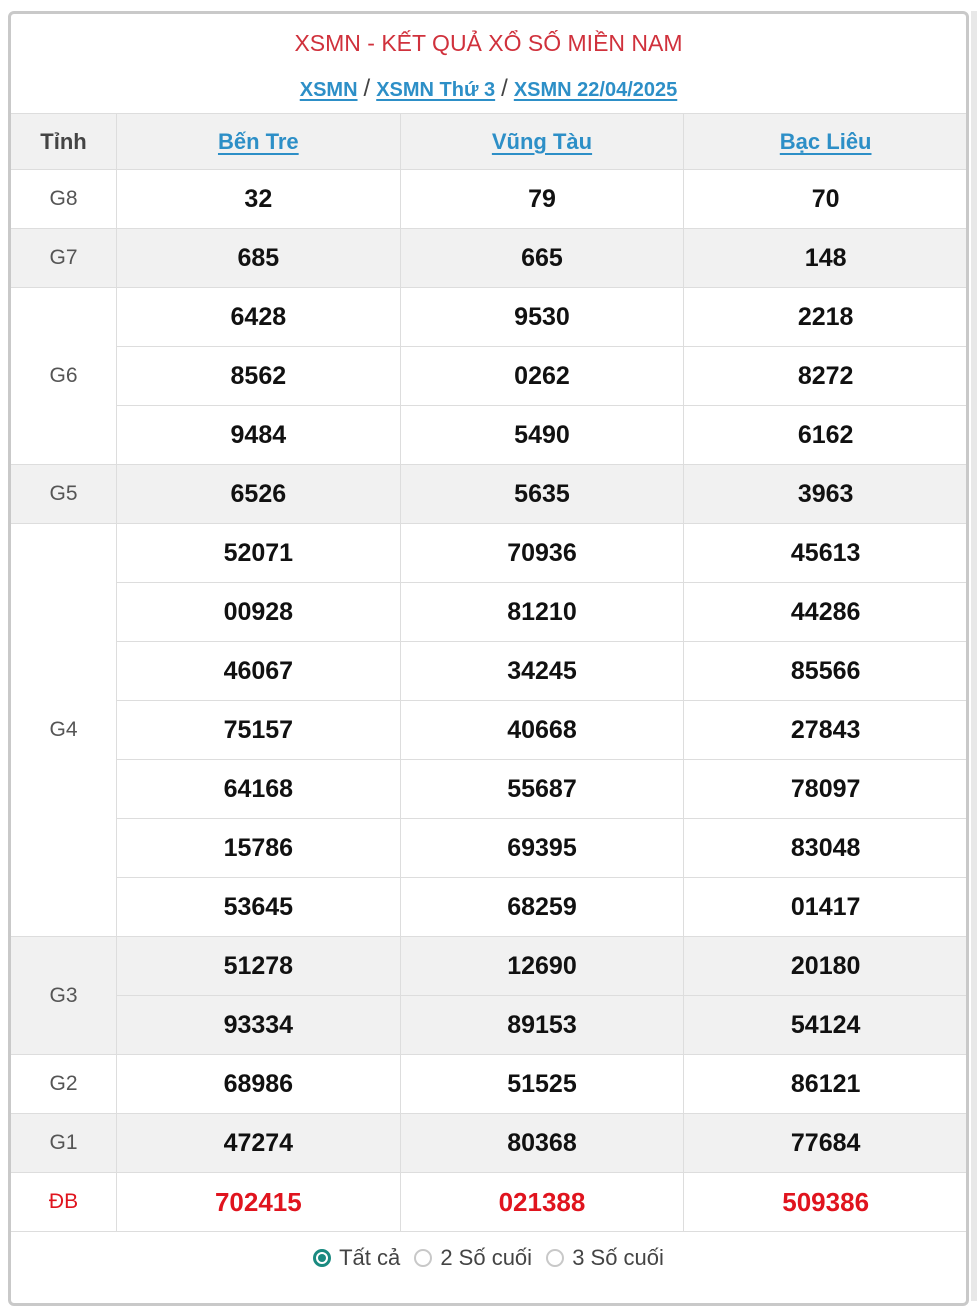 The width and height of the screenshot is (977, 1315). Describe the element at coordinates (258, 789) in the screenshot. I see `prize-number: 64168` at that location.